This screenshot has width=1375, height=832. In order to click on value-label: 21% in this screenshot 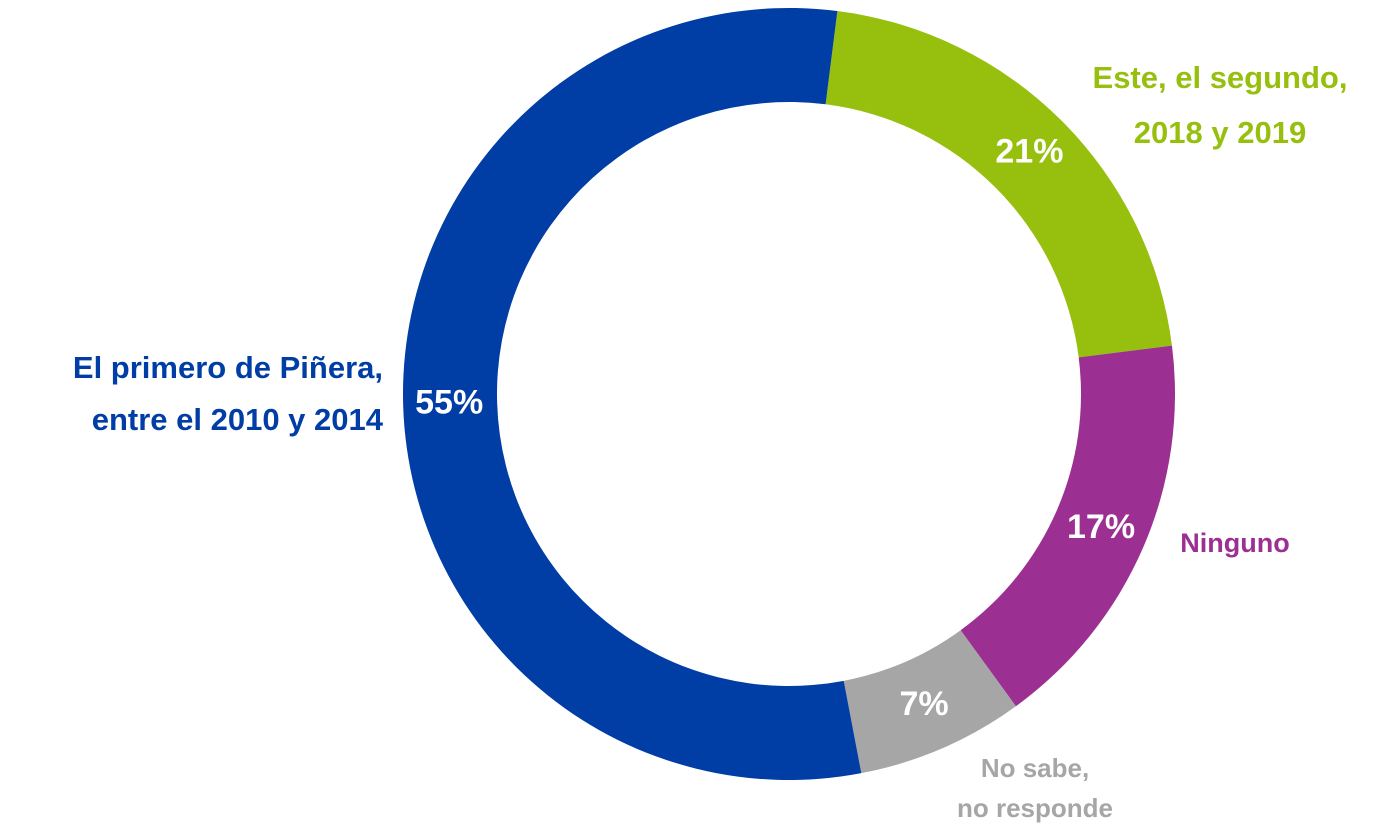, I will do `click(1029, 152)`.